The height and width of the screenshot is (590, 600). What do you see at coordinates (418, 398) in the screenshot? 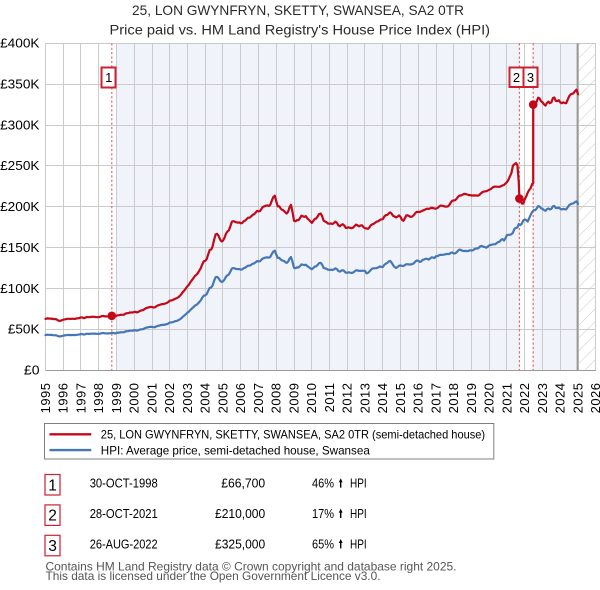
I see `svg-text: 2016` at bounding box center [418, 398].